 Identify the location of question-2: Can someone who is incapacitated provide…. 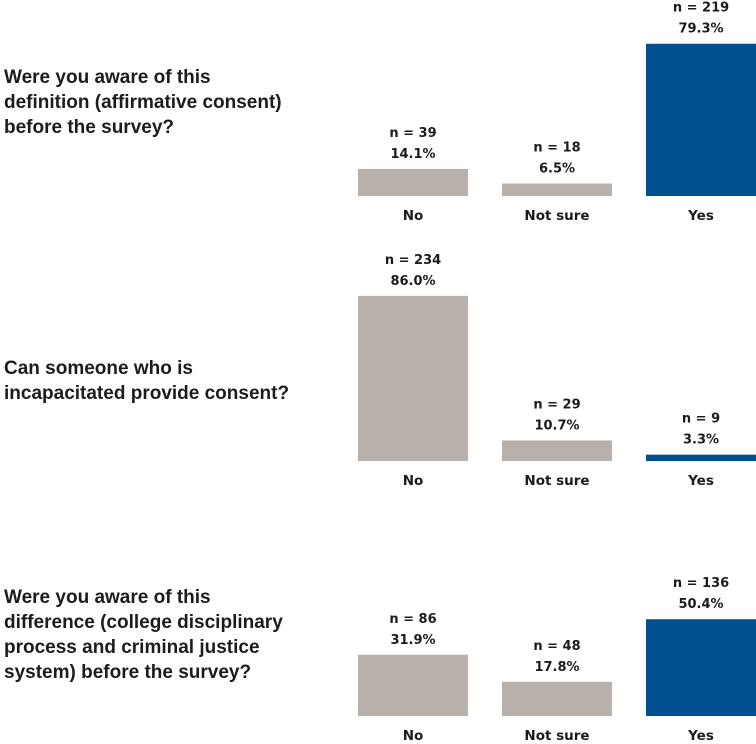
(147, 381).